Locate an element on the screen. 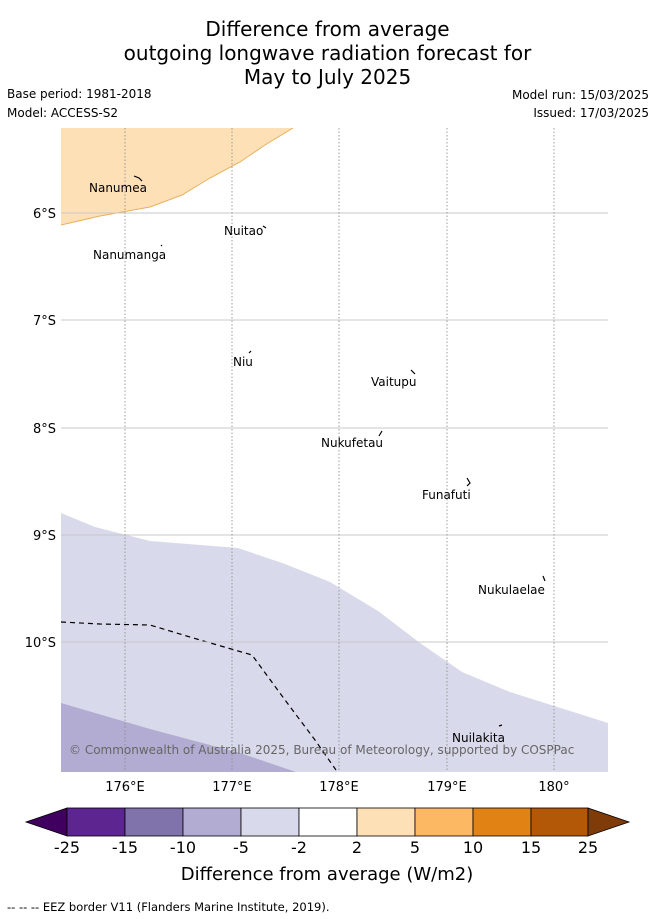  model-run-text: Model run: 15/03/2025 is located at coordinates (580, 95).